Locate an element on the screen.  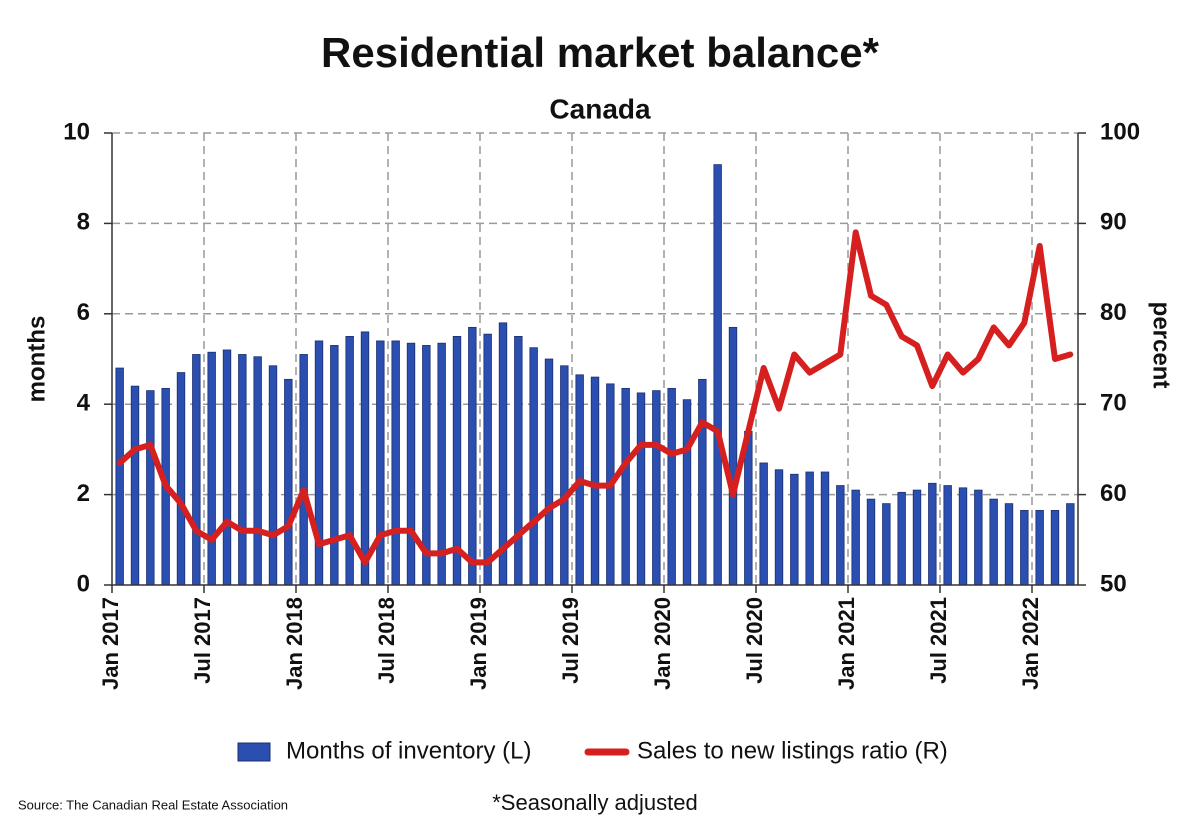
x-tick-label: Jul 2019 is located at coordinates (570, 640).